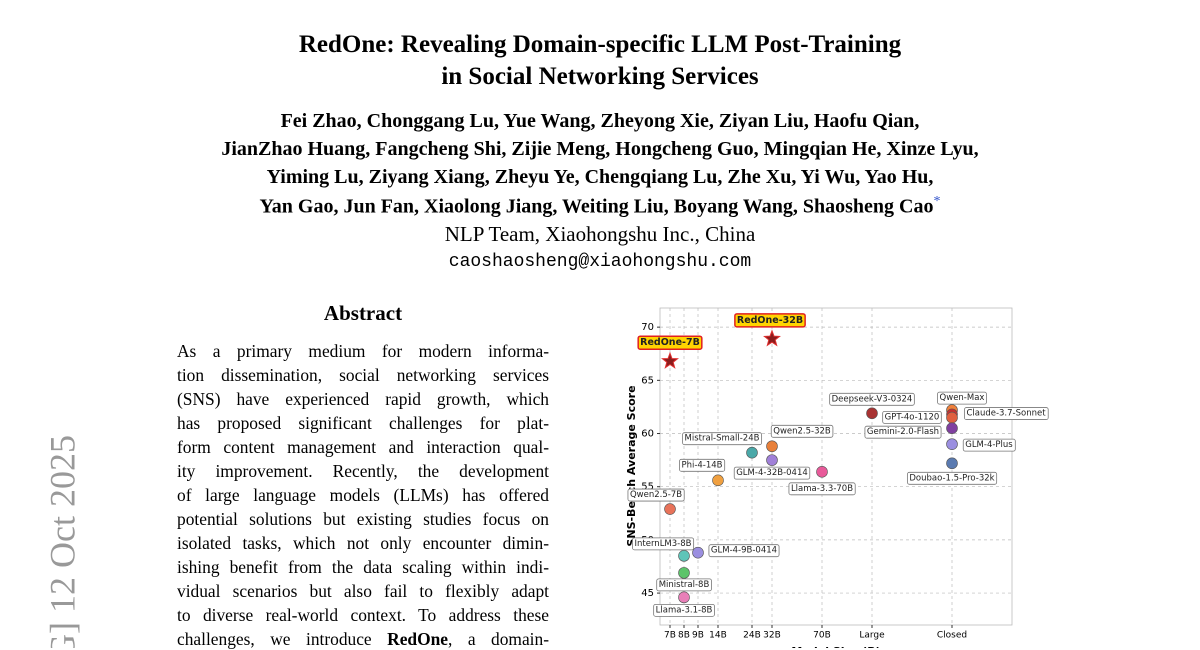 Image resolution: width=1200 pixels, height=650 pixels. I want to click on point-label: Deepseek-V3-0324, so click(872, 399).